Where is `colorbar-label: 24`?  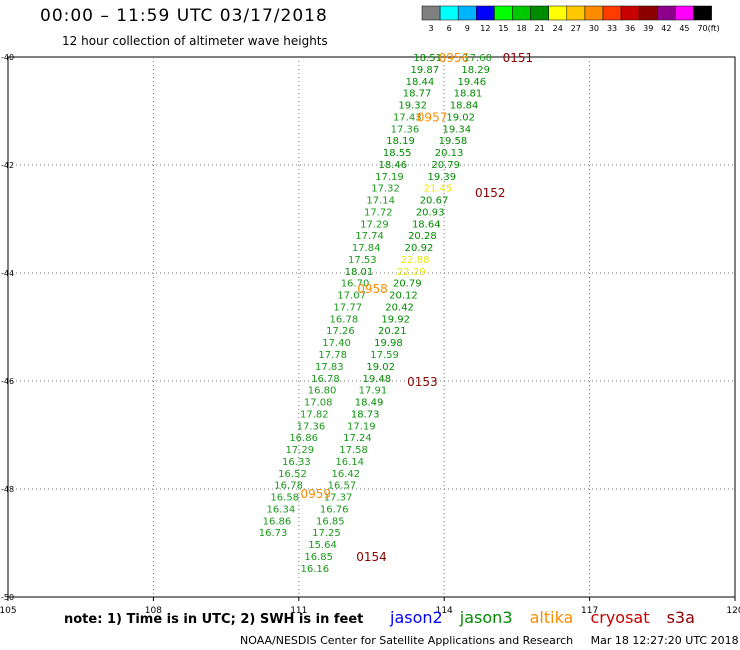 colorbar-label: 24 is located at coordinates (558, 28).